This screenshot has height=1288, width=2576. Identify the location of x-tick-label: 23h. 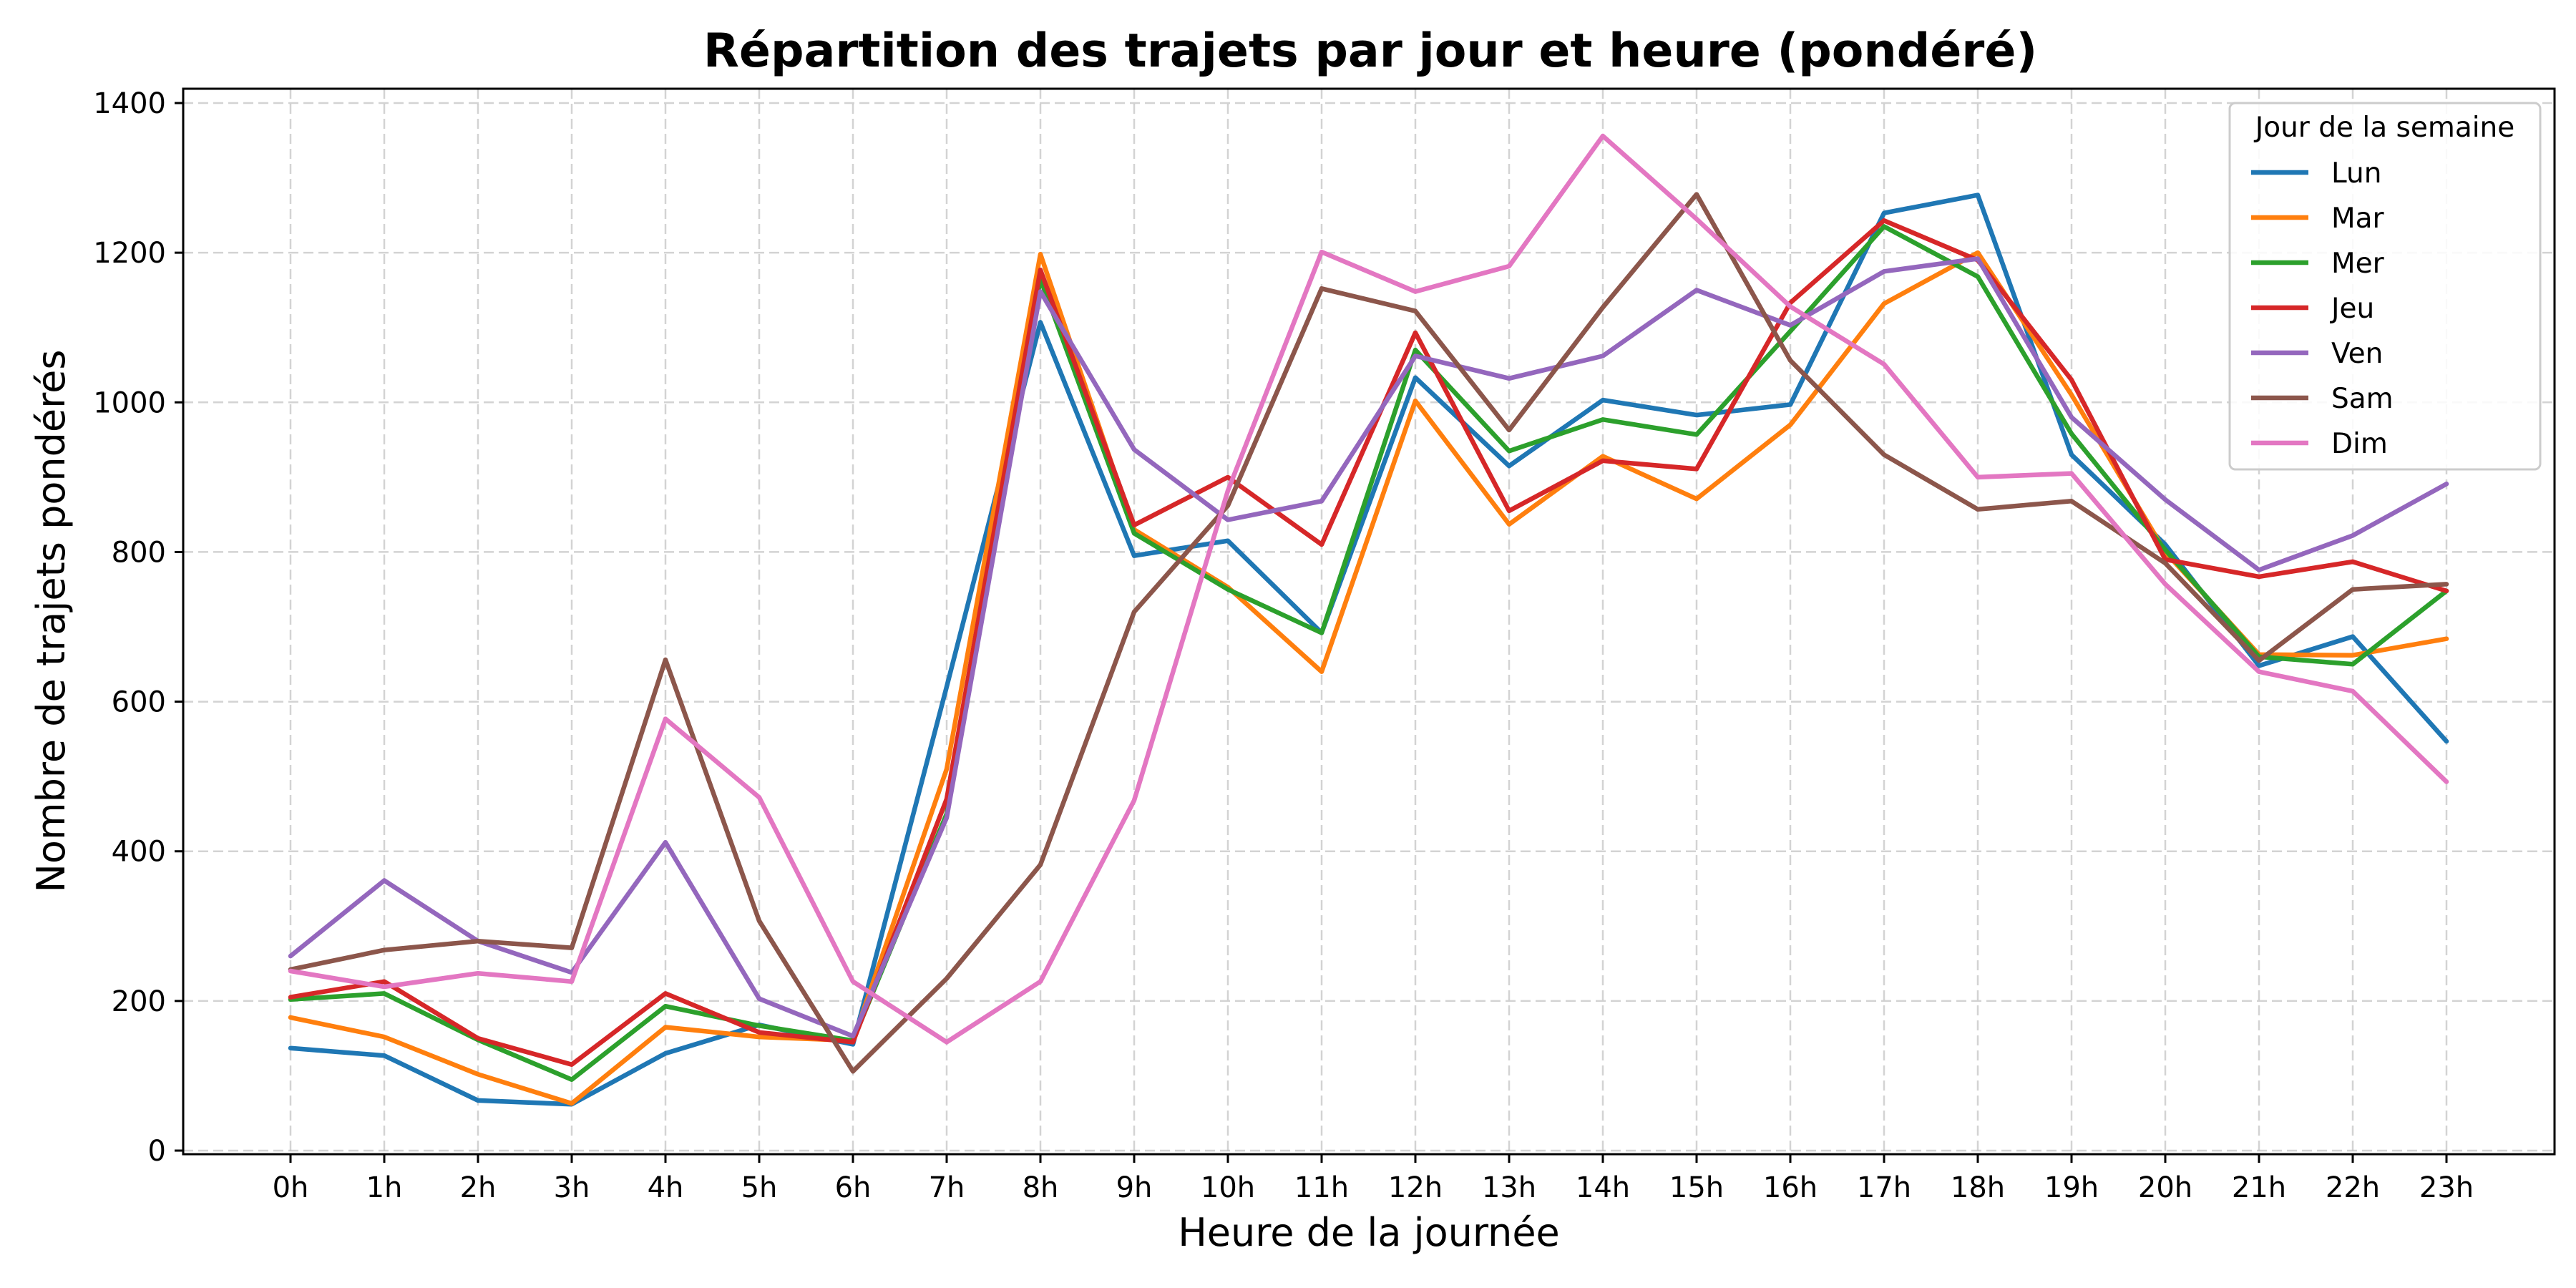
(2446, 1187).